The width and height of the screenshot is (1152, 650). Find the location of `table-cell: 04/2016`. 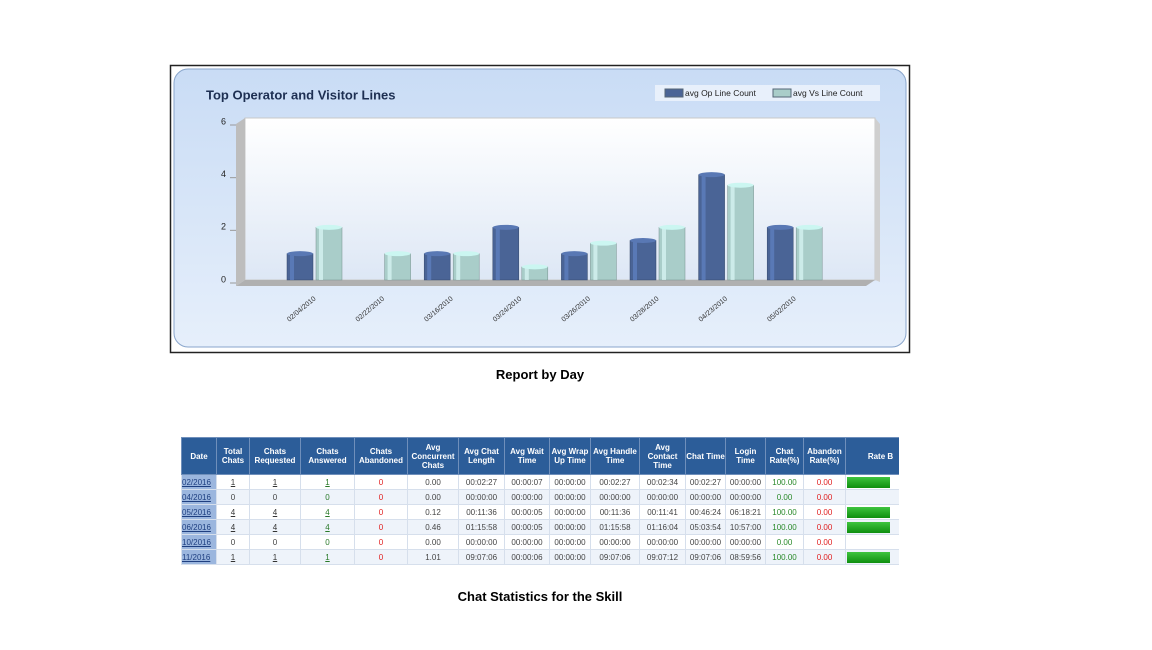

table-cell: 04/2016 is located at coordinates (199, 497).